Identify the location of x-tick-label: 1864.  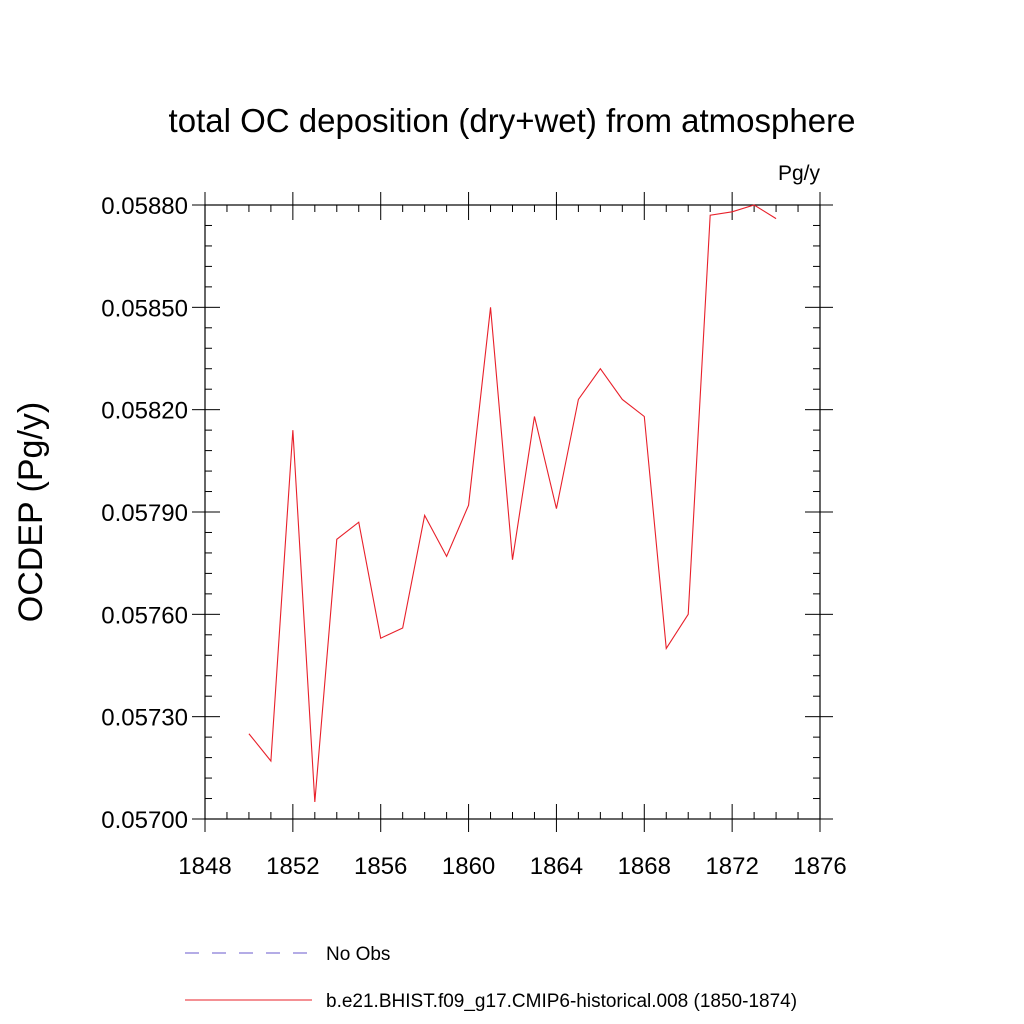
(556, 866).